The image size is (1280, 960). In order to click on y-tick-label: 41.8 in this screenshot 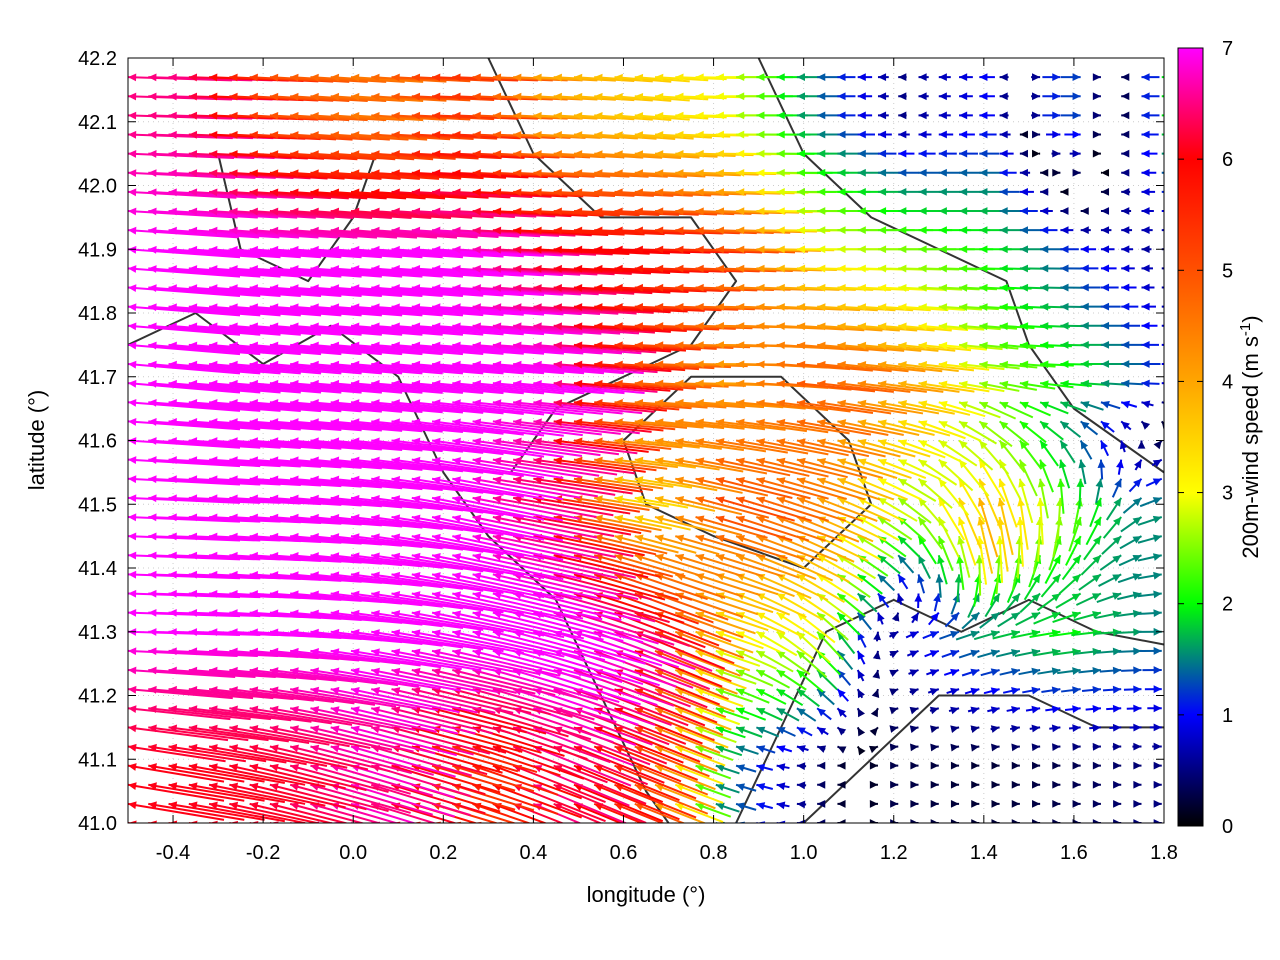, I will do `click(97, 314)`.